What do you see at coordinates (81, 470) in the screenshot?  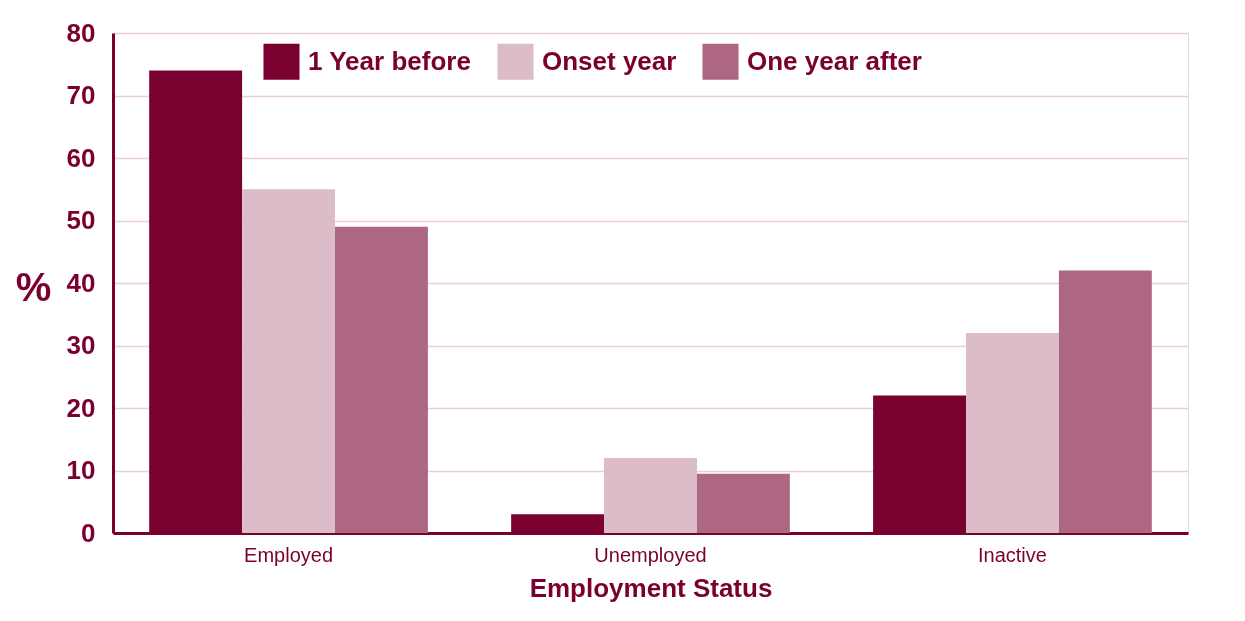 I see `y-tick-label: 10` at bounding box center [81, 470].